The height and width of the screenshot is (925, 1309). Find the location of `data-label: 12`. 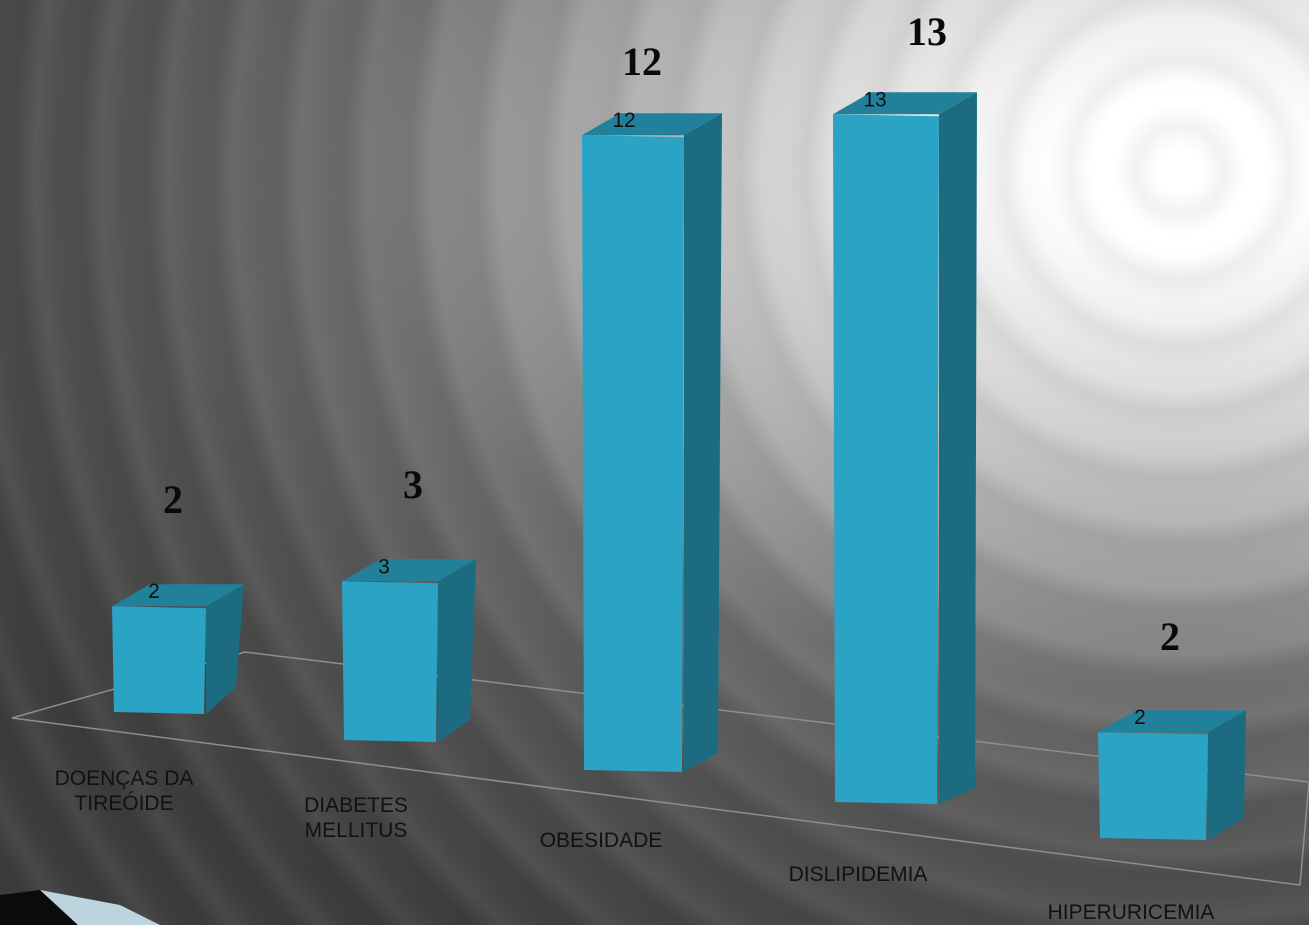

data-label: 12 is located at coordinates (623, 120).